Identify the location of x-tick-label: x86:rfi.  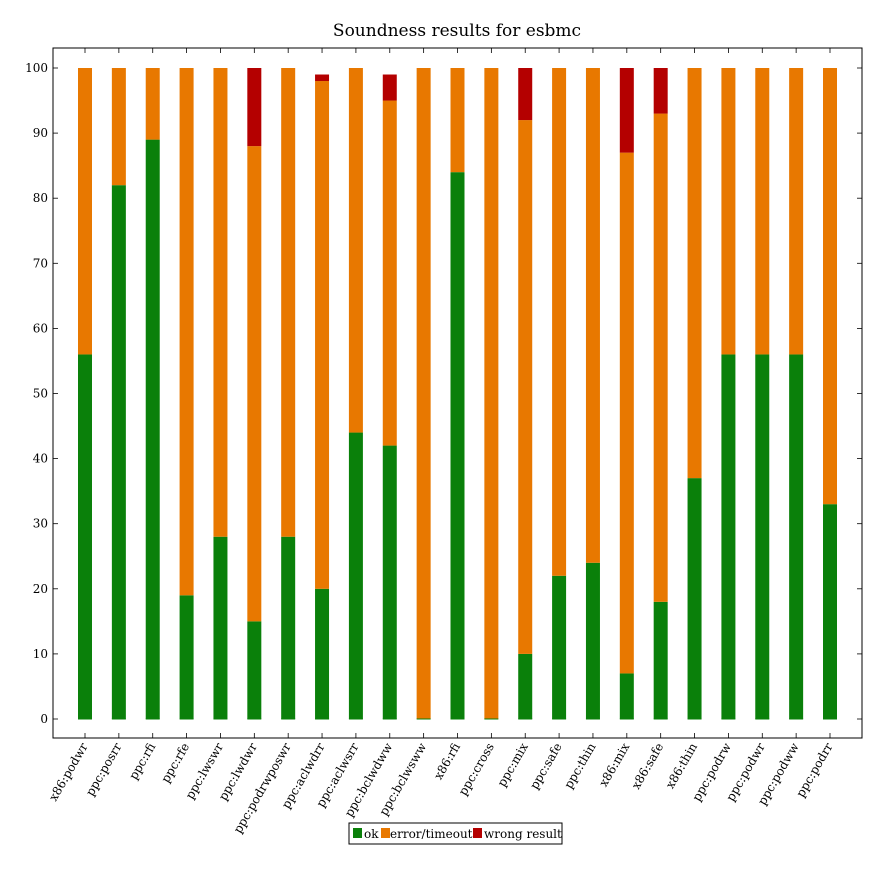
(447, 761).